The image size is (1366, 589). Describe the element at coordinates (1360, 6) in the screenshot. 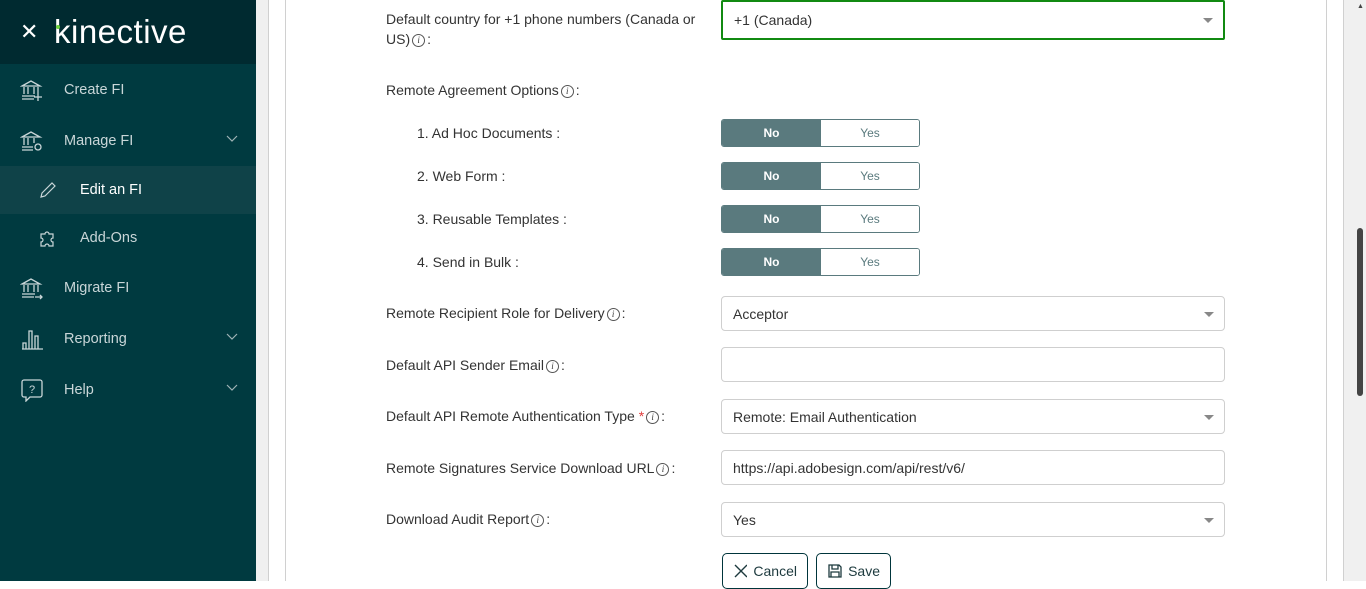

I see `scroll-up-arrow-icon: ▲` at that location.